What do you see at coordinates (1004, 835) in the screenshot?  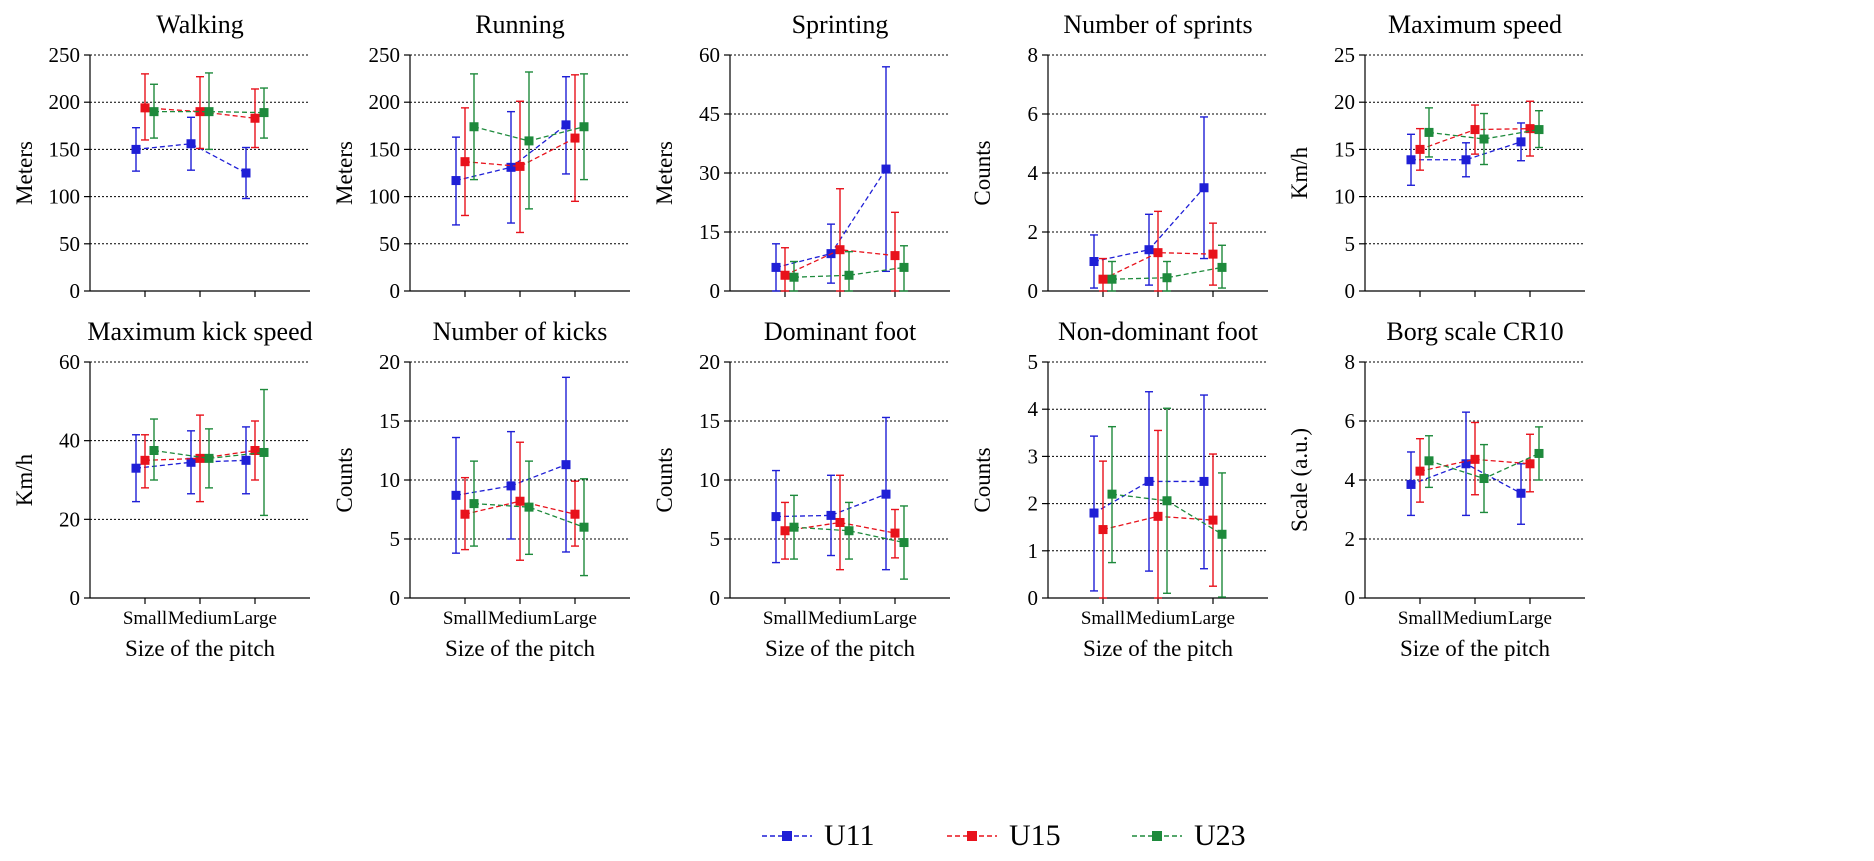 I see `legend: U11 U15 U23` at bounding box center [1004, 835].